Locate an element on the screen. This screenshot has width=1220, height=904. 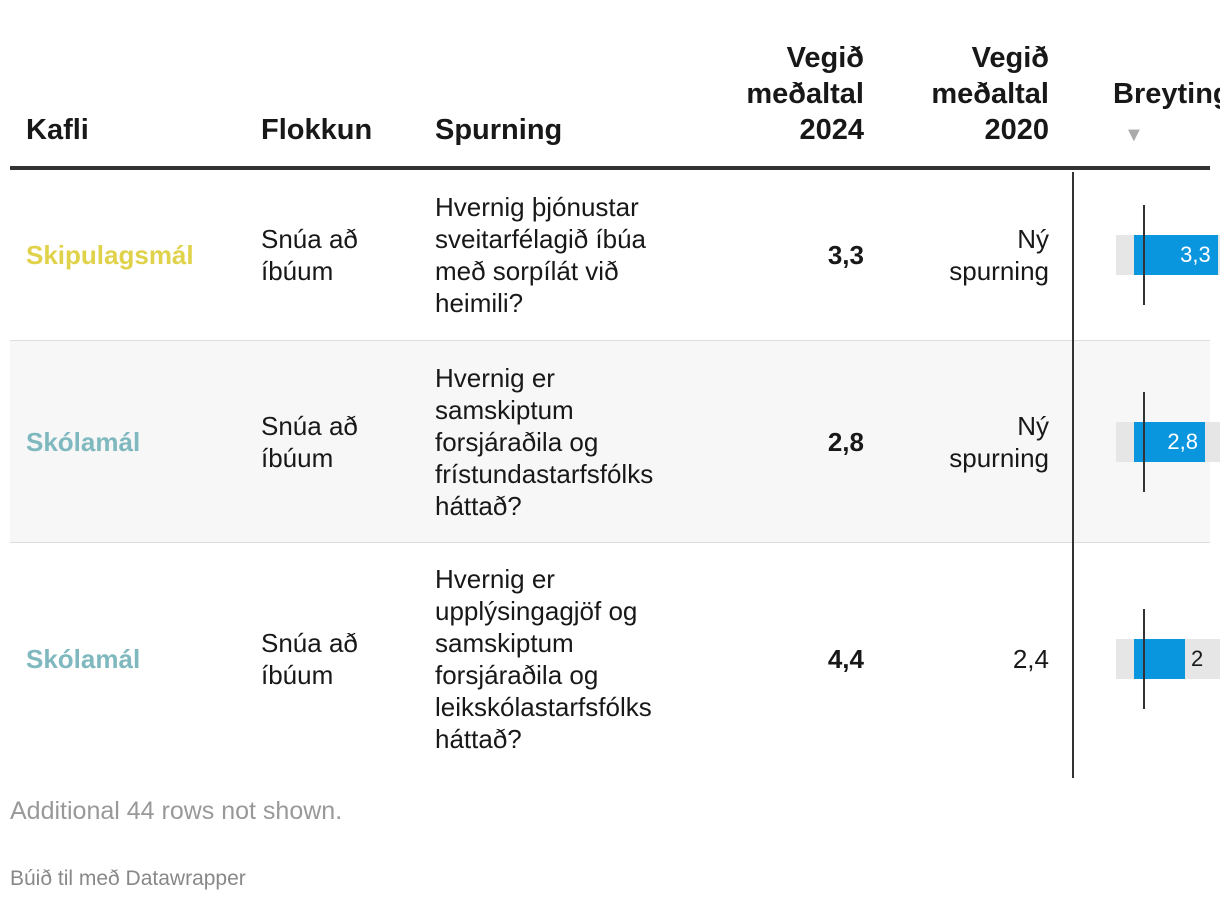
cell-vegid-2020-line: 2,4 is located at coordinates (1030, 658).